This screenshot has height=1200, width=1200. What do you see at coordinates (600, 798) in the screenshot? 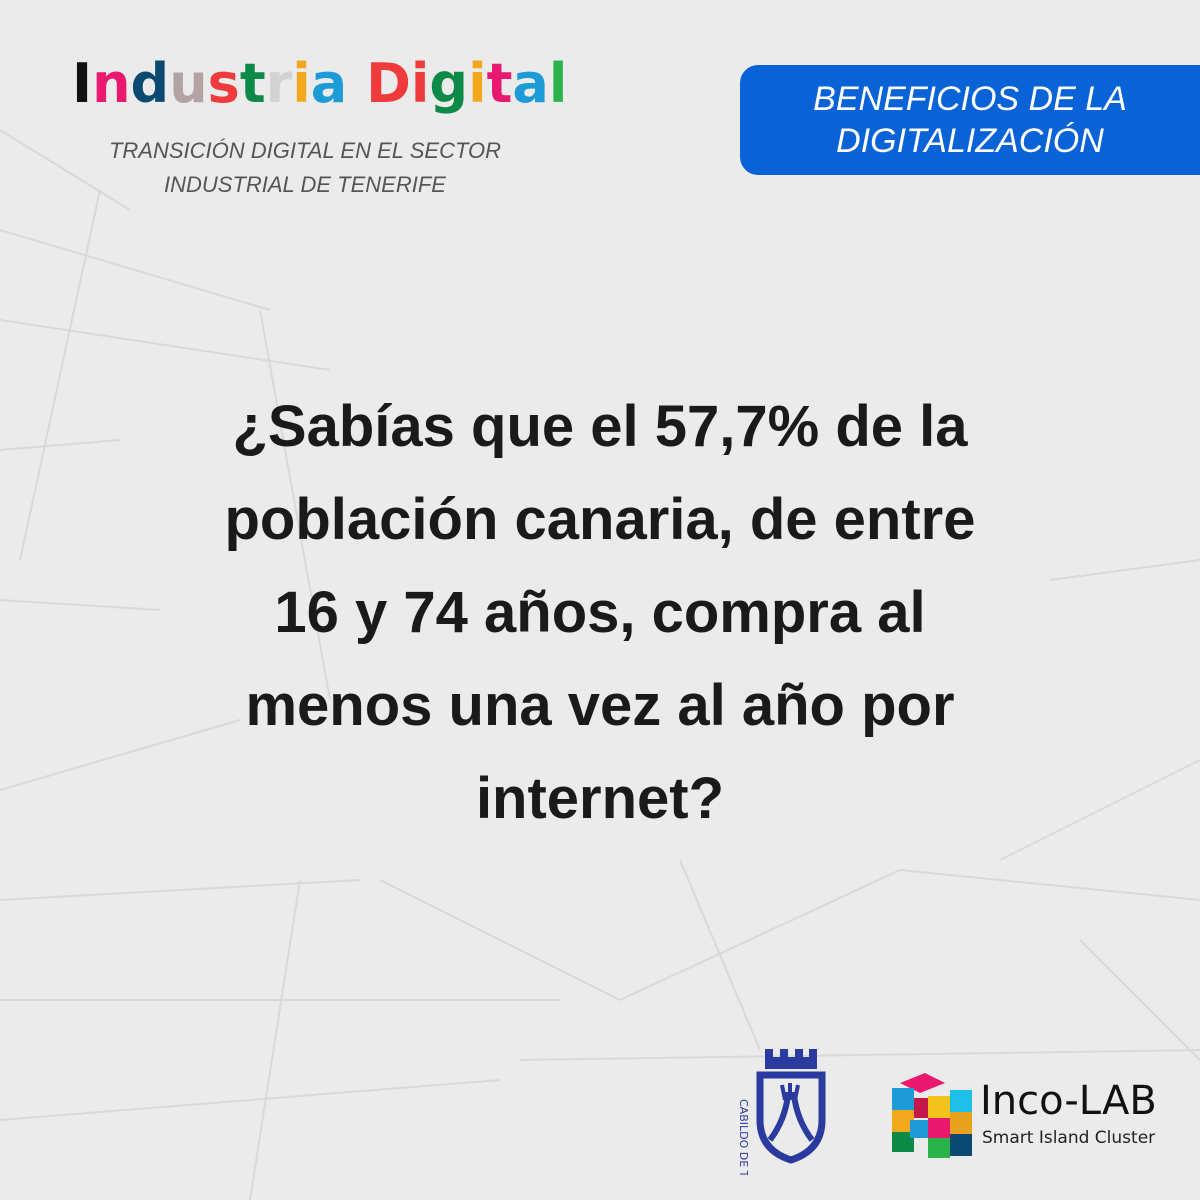
I see `question-line: internet?` at bounding box center [600, 798].